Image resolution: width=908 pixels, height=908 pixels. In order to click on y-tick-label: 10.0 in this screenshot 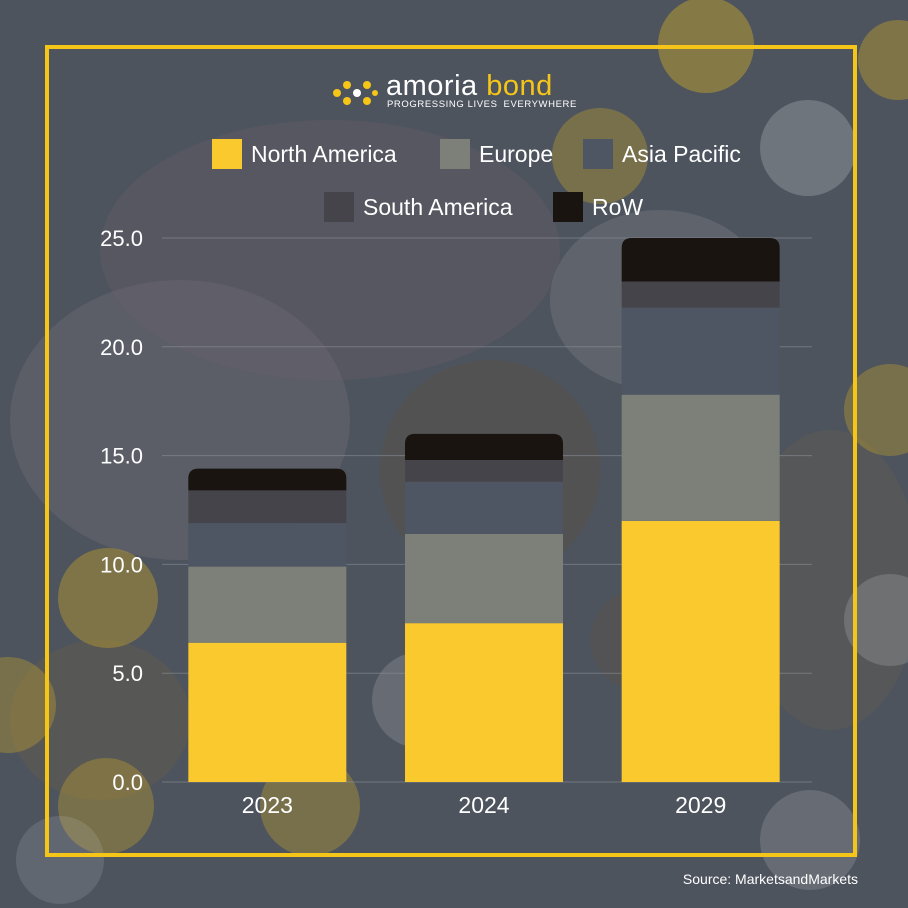, I will do `click(121, 564)`.